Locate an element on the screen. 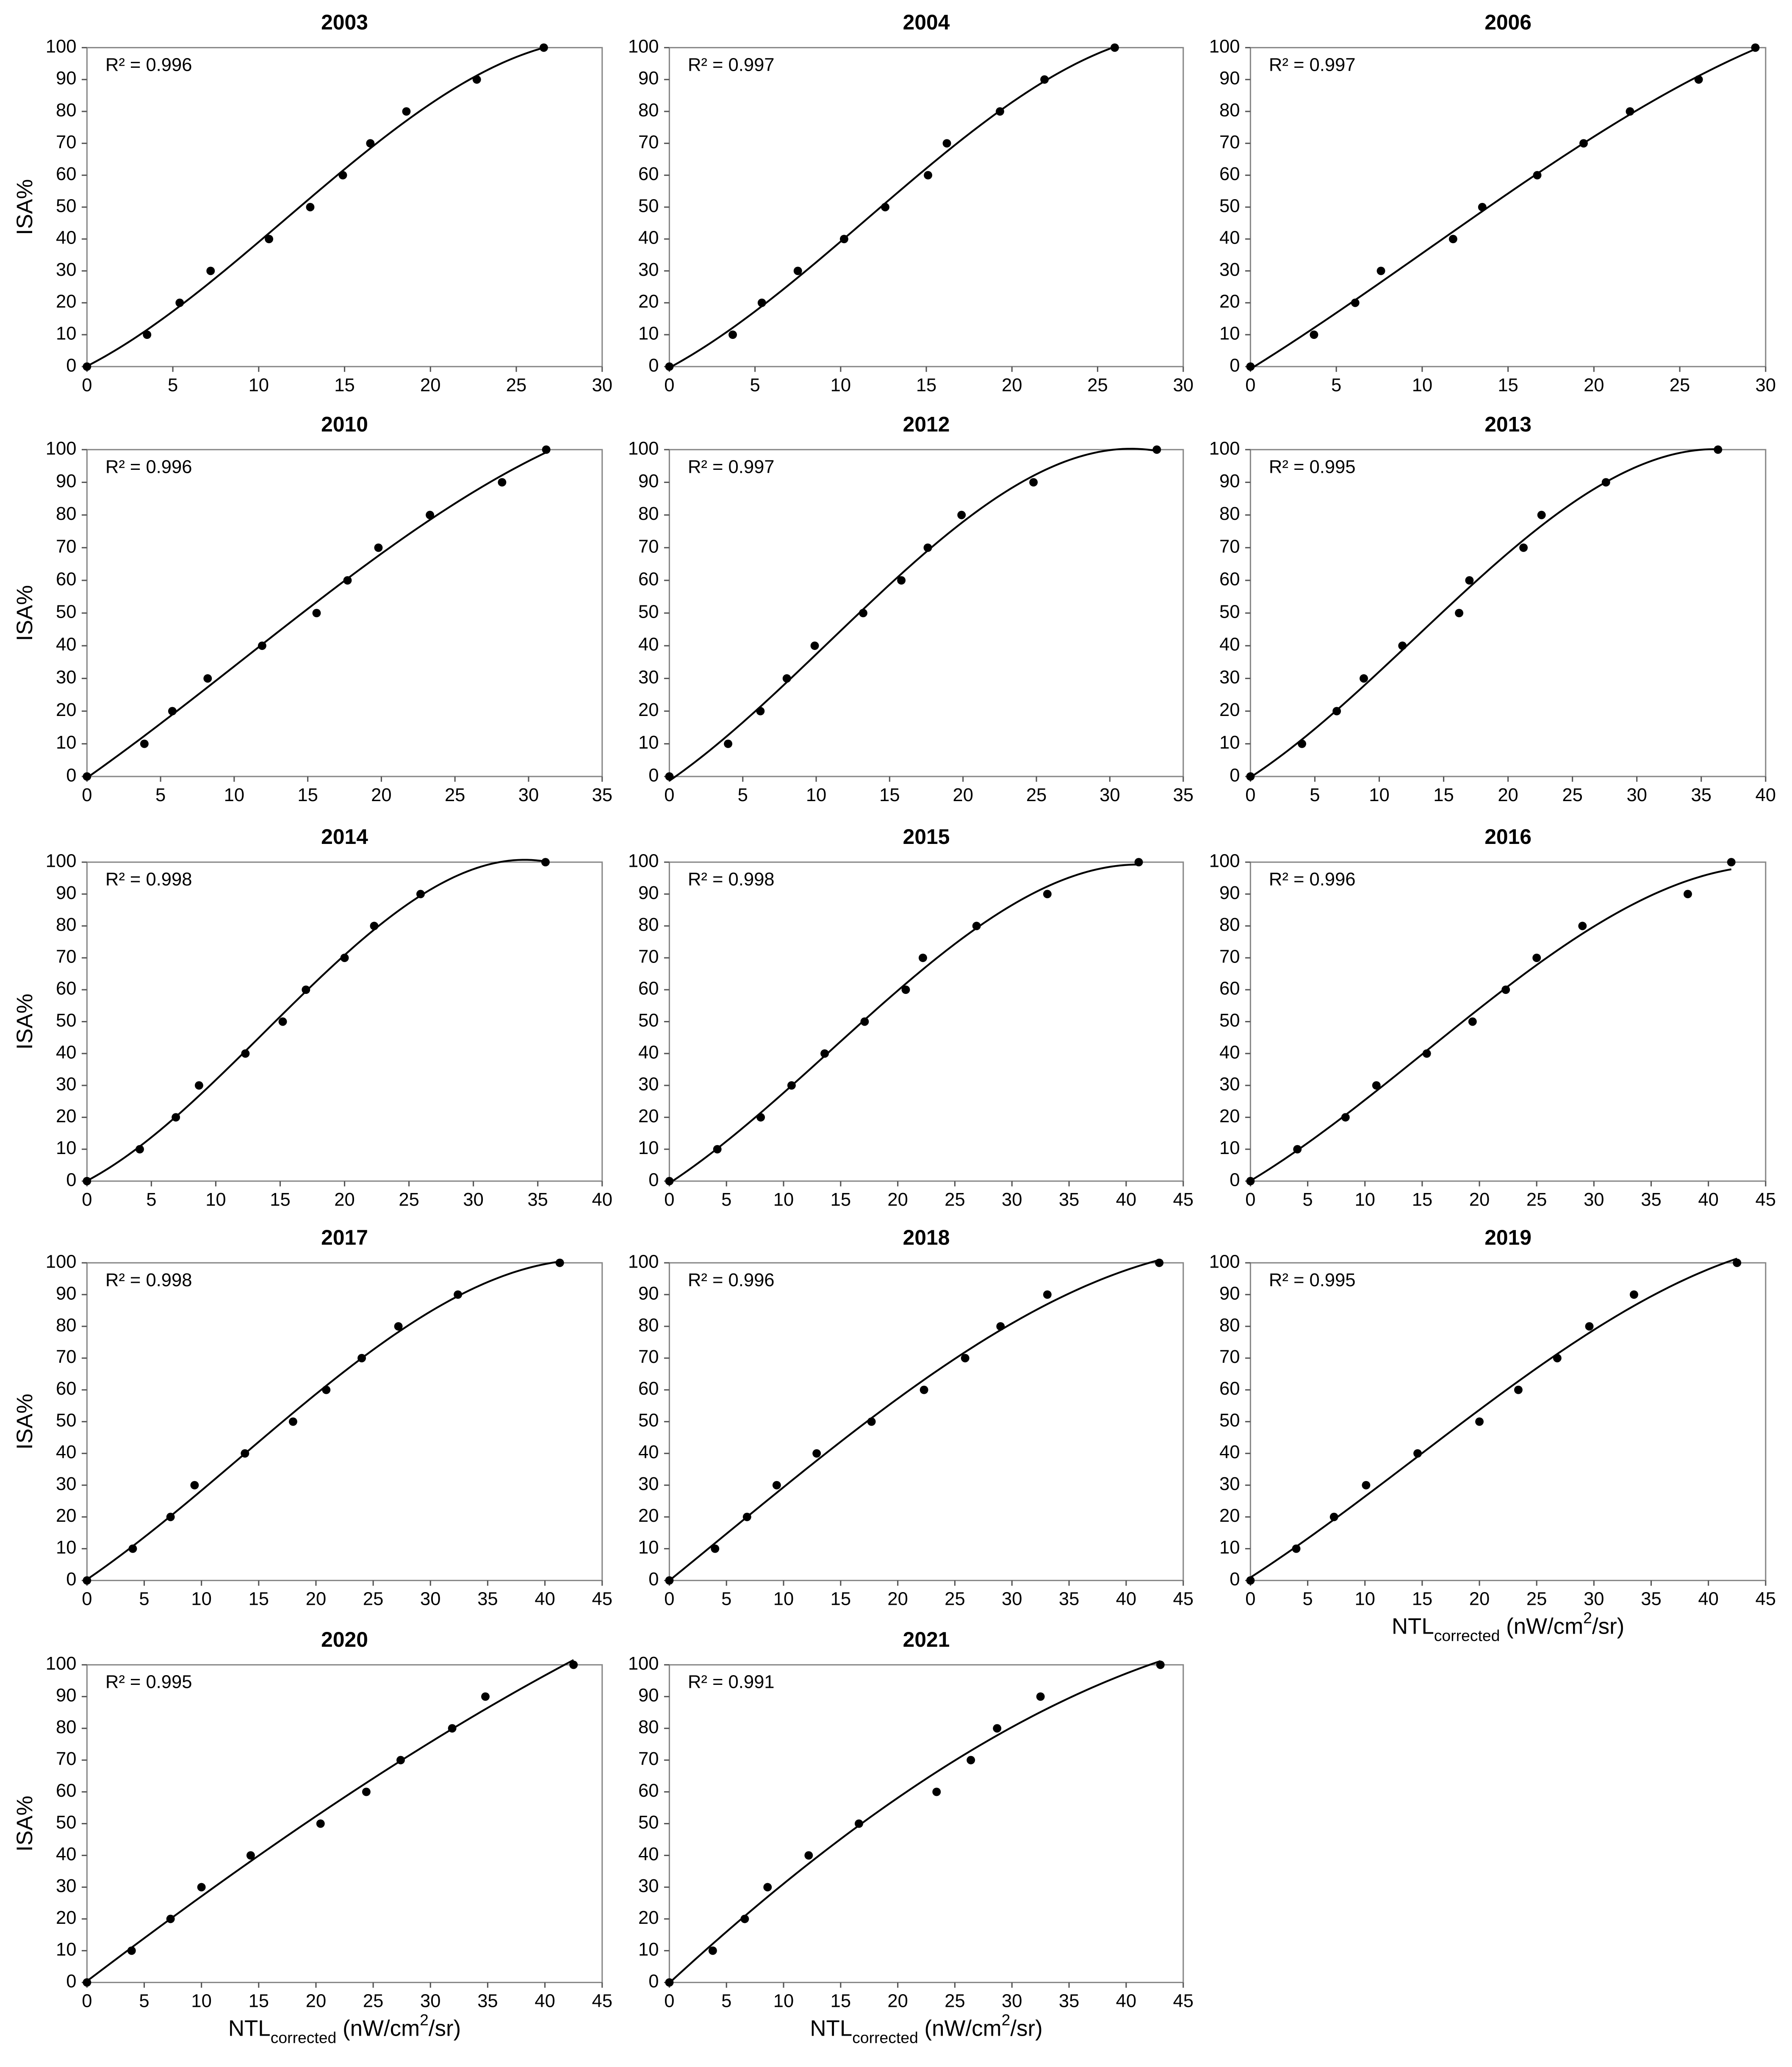 The width and height of the screenshot is (1792, 2067). panel-title: 2019 is located at coordinates (1508, 1237).